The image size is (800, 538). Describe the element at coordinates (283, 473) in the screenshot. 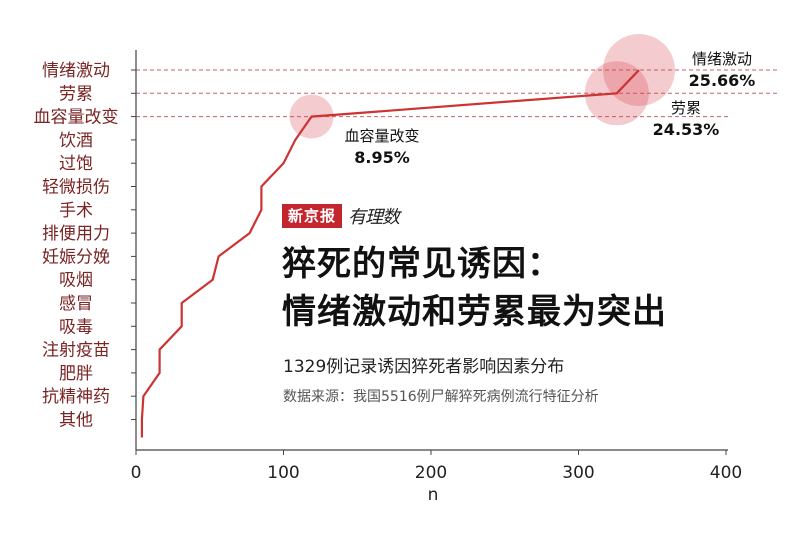

I see `x-tick-label: 100` at that location.